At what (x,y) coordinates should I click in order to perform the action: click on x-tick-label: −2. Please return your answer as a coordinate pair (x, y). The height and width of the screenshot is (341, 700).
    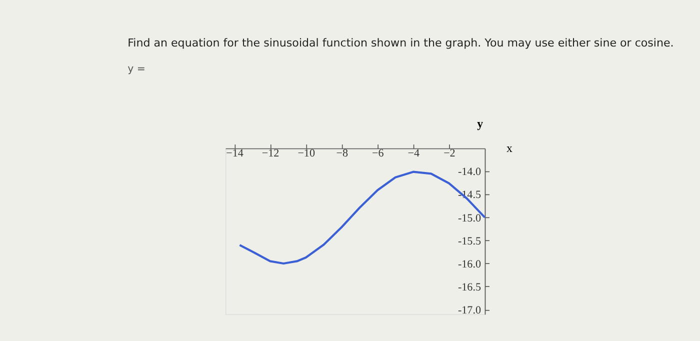
    Looking at the image, I should click on (450, 153).